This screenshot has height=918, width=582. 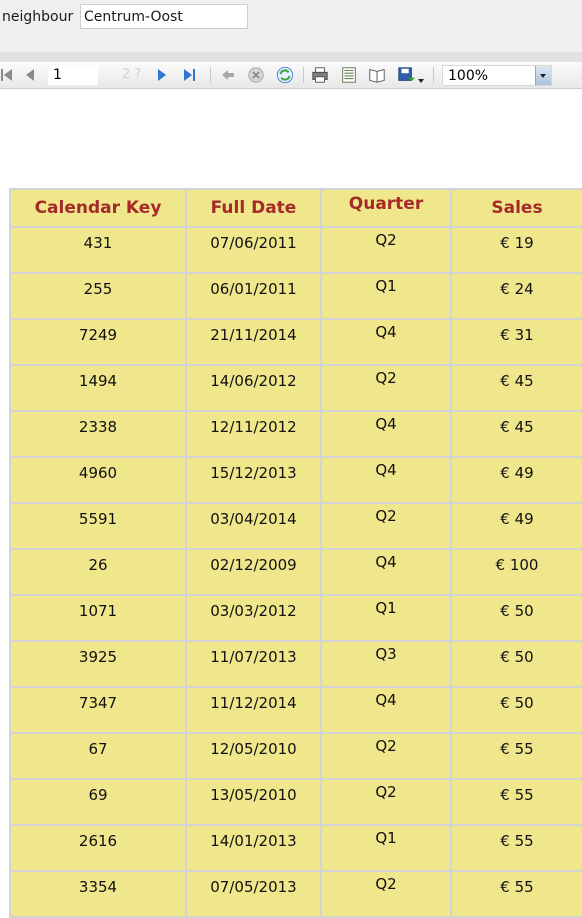 What do you see at coordinates (516, 342) in the screenshot?
I see `sales-cell: € 31` at bounding box center [516, 342].